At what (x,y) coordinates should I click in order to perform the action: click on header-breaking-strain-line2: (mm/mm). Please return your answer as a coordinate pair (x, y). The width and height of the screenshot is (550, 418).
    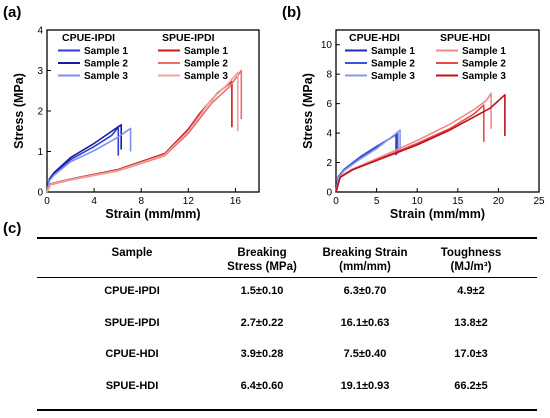
    Looking at the image, I should click on (365, 267).